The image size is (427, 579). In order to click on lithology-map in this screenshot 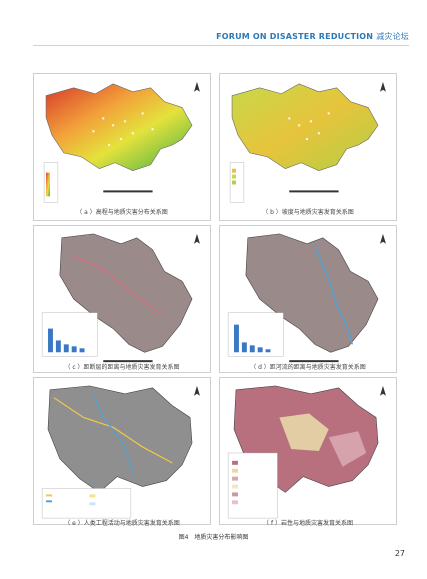, I will do `click(308, 451)`.